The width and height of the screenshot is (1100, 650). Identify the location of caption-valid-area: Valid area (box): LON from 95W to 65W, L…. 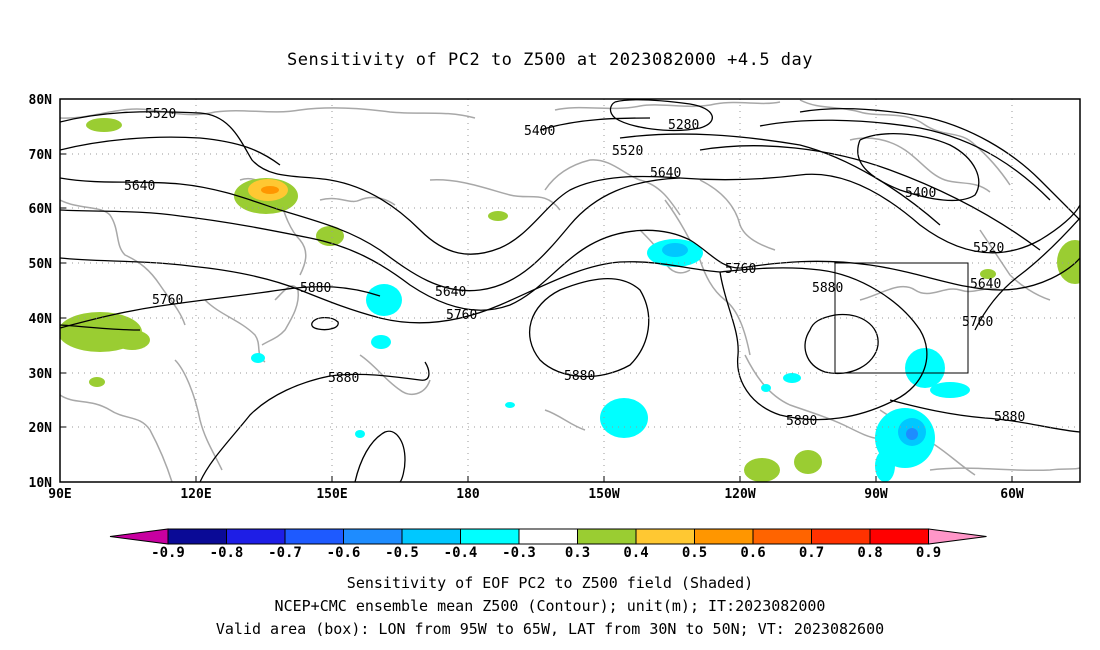
(550, 629).